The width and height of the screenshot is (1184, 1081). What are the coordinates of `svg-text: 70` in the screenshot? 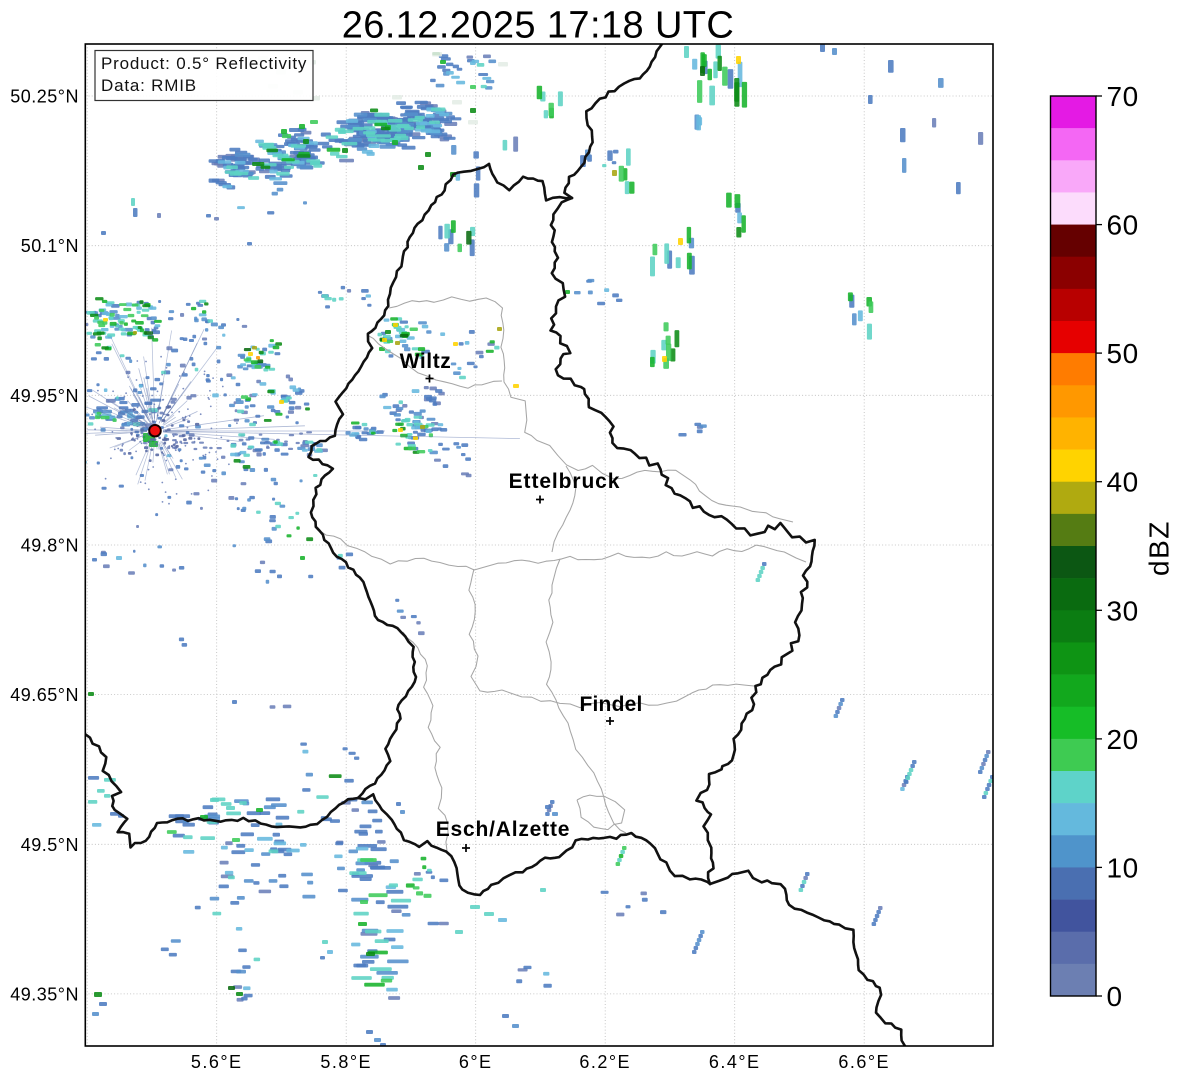 It's located at (1123, 96).